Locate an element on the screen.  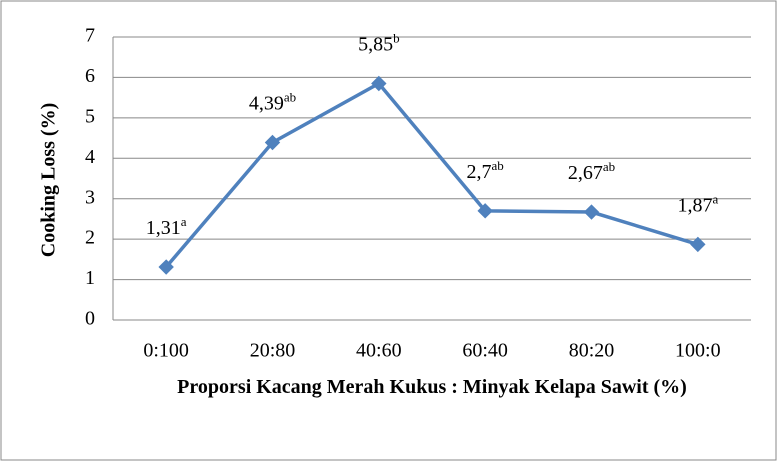
x-tick-label: 60:40 is located at coordinates (485, 351).